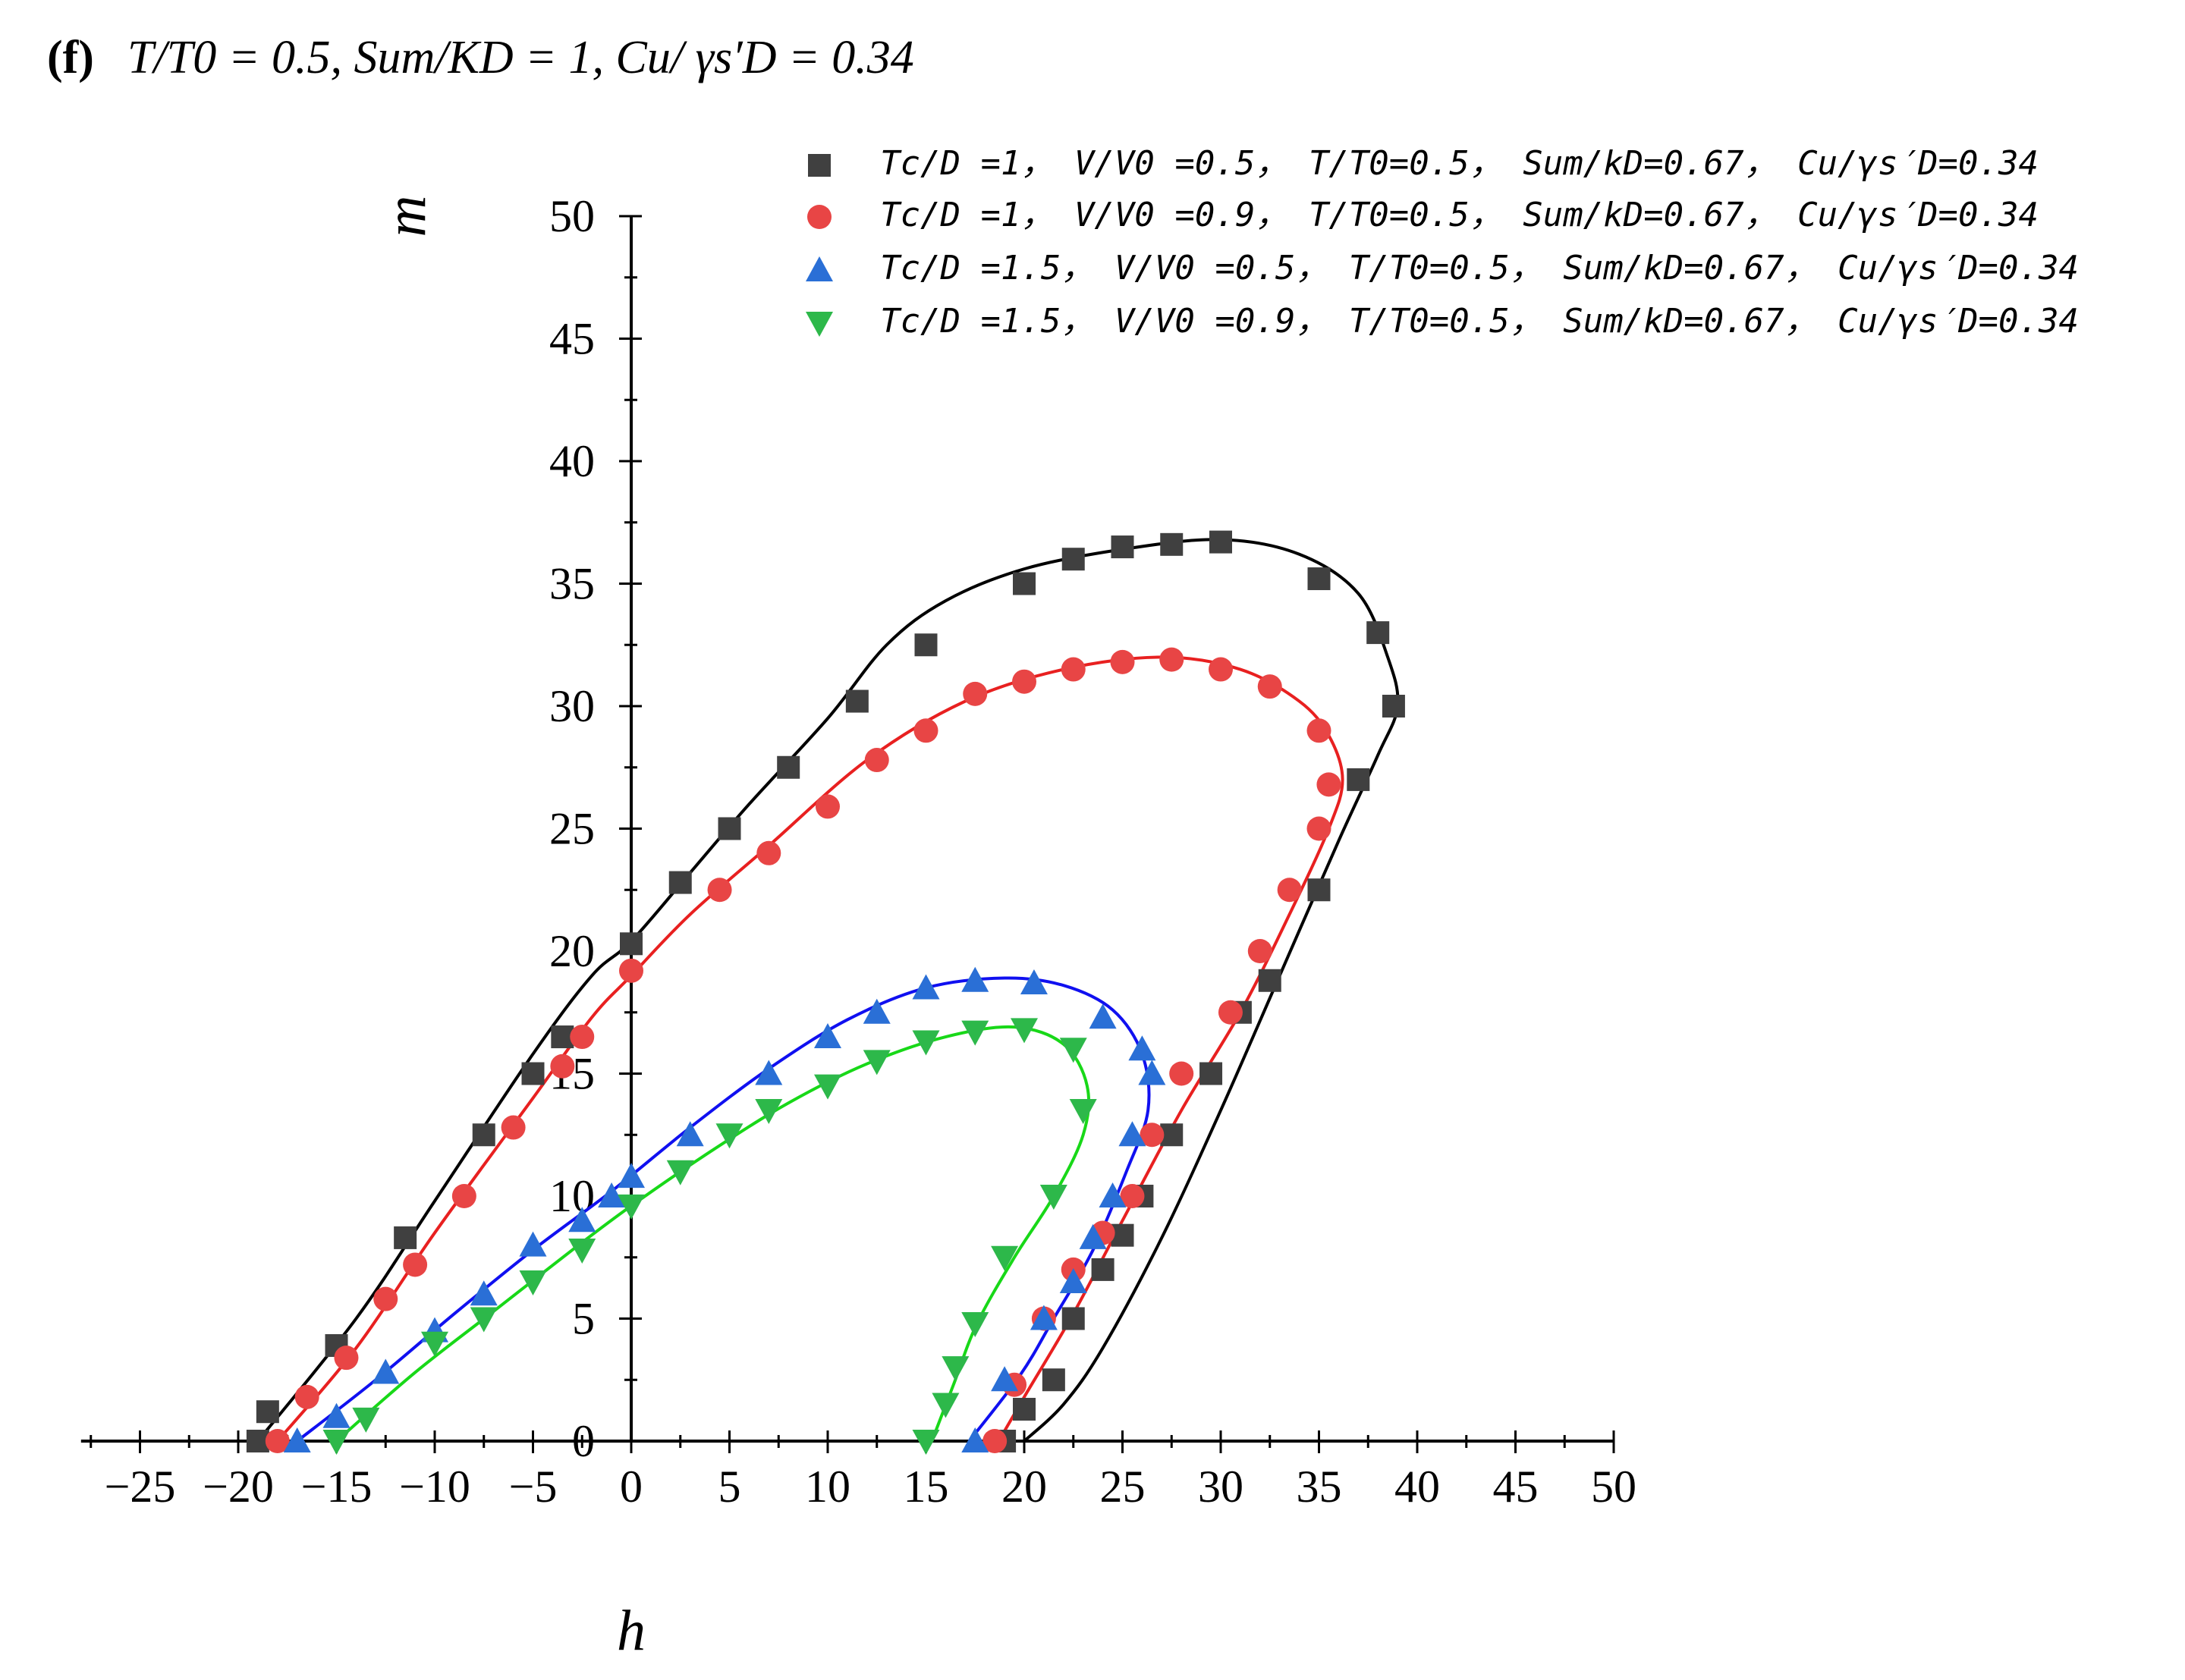  I want to click on x-tick-label: 50, so click(1613, 1487).